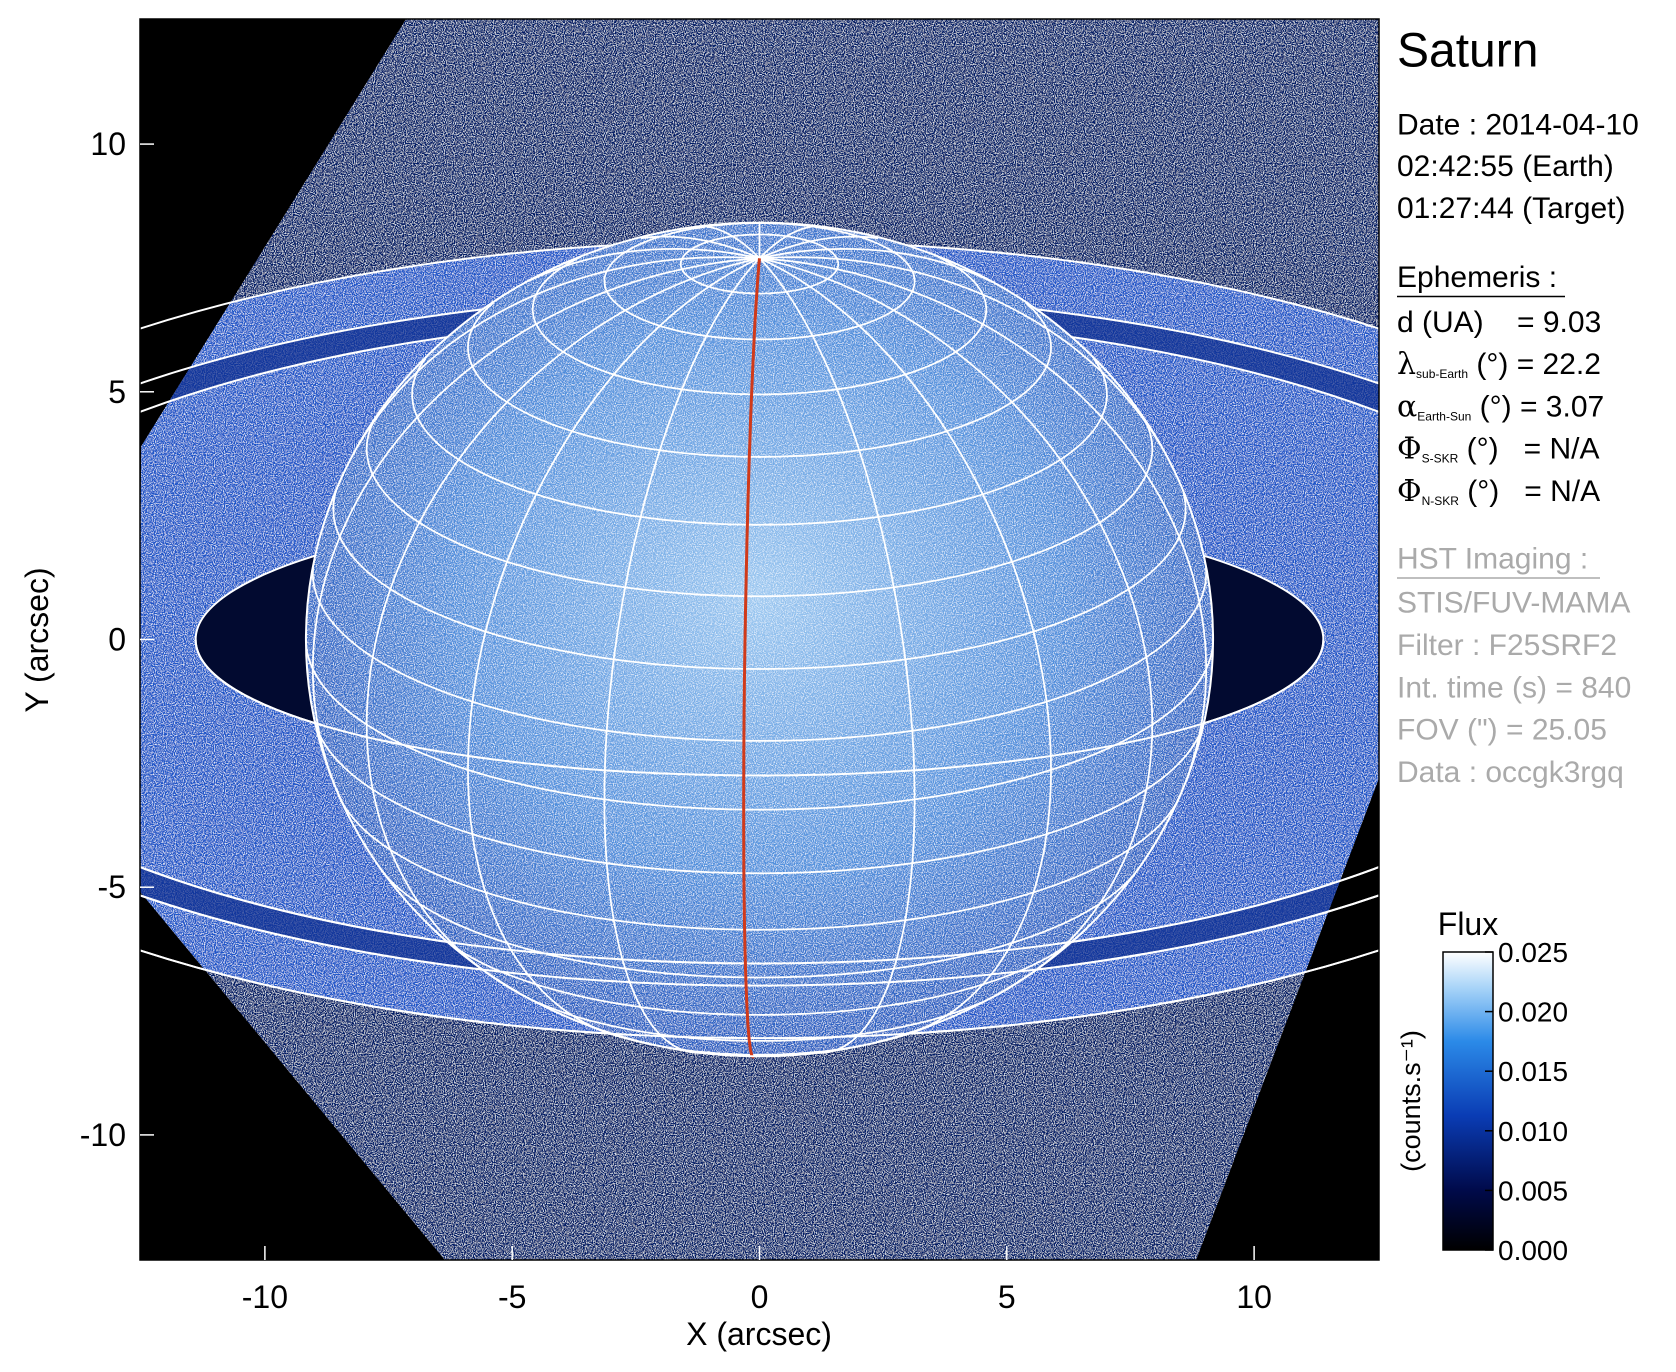 This screenshot has width=1676, height=1372. Describe the element at coordinates (1533, 1071) in the screenshot. I see `colorbar-tick-label: 0.015` at that location.